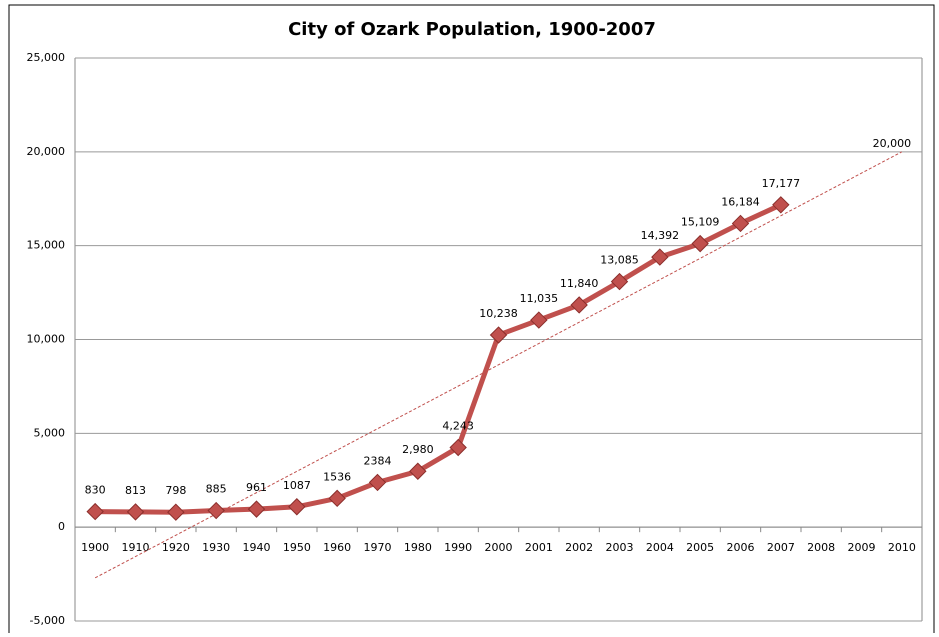  Describe the element at coordinates (47, 620) in the screenshot. I see `y-tick-label: -5,000` at that location.